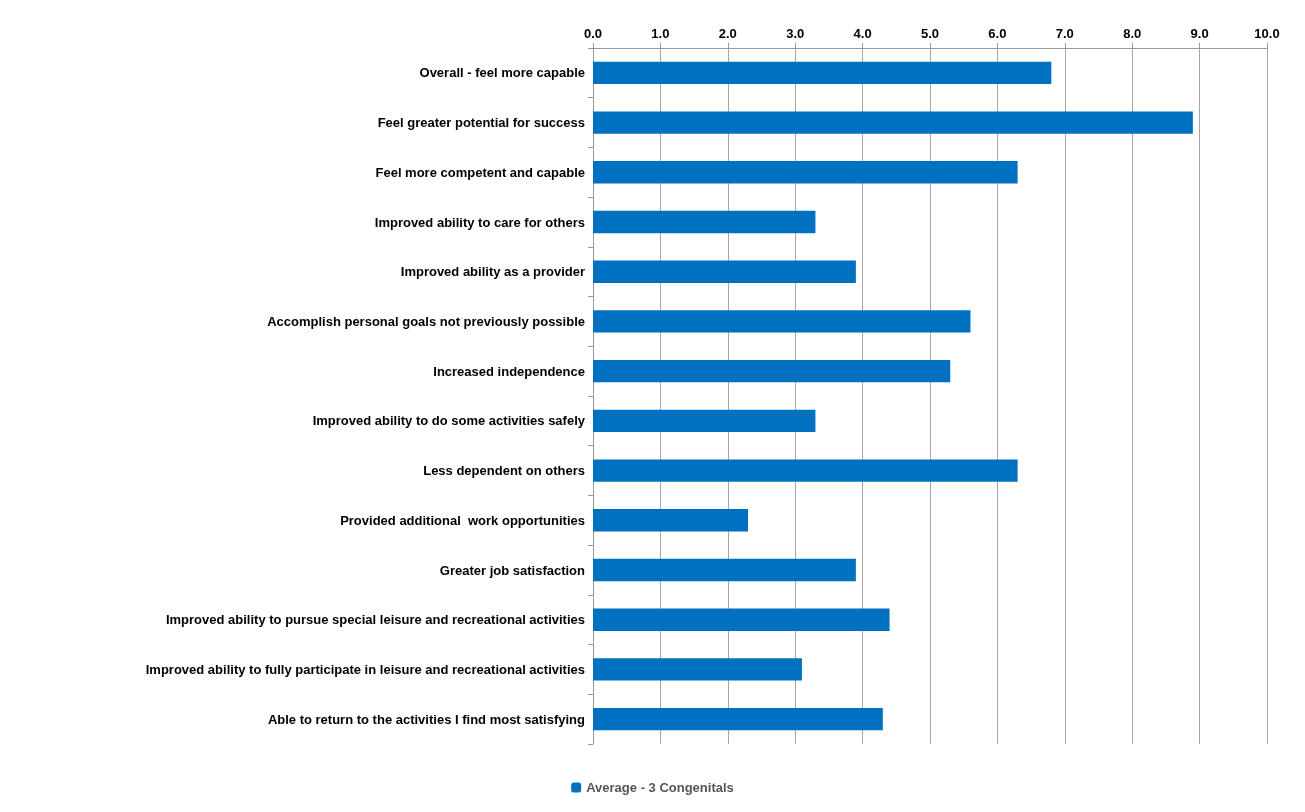  What do you see at coordinates (426, 321) in the screenshot?
I see `y-tick-label: Accomplish personal goals not previously possible` at bounding box center [426, 321].